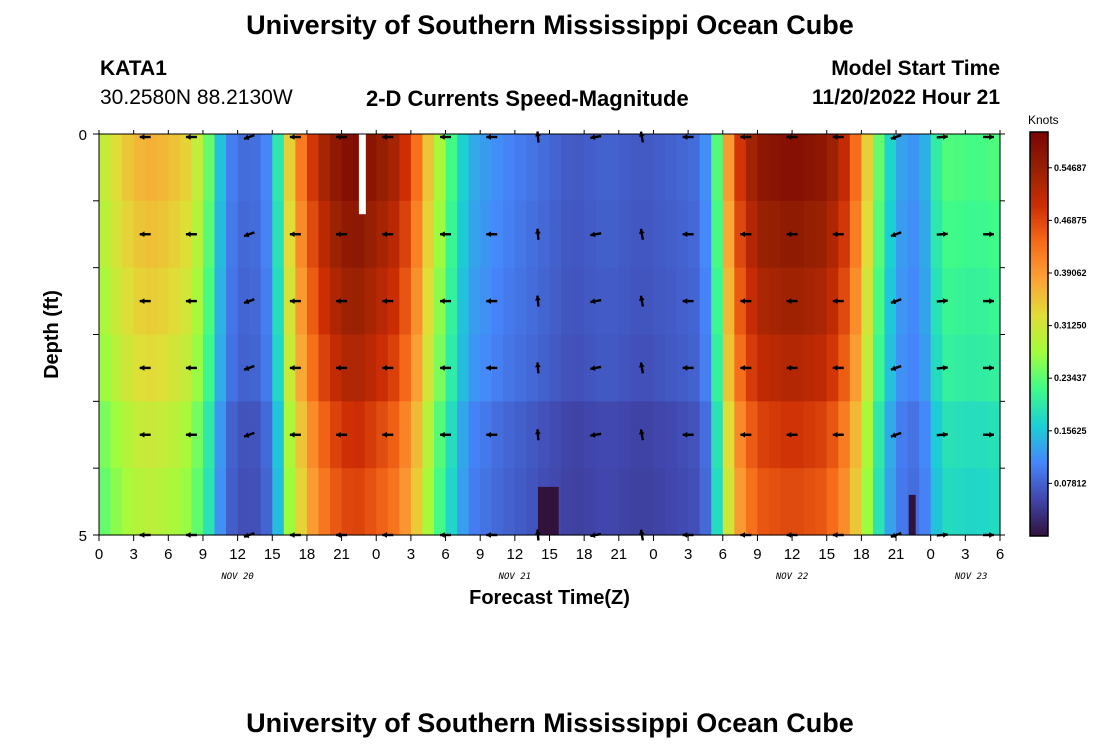 The width and height of the screenshot is (1100, 750). What do you see at coordinates (376, 554) in the screenshot?
I see `x-tick-label: 0` at bounding box center [376, 554].